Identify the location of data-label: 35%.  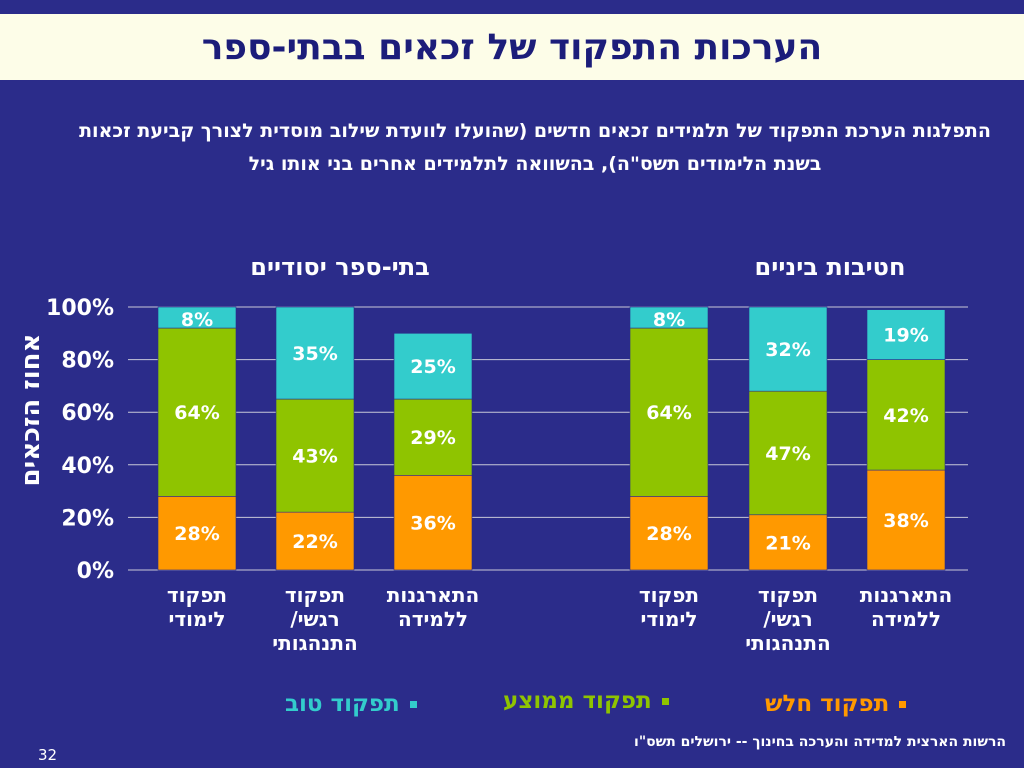
(314, 354).